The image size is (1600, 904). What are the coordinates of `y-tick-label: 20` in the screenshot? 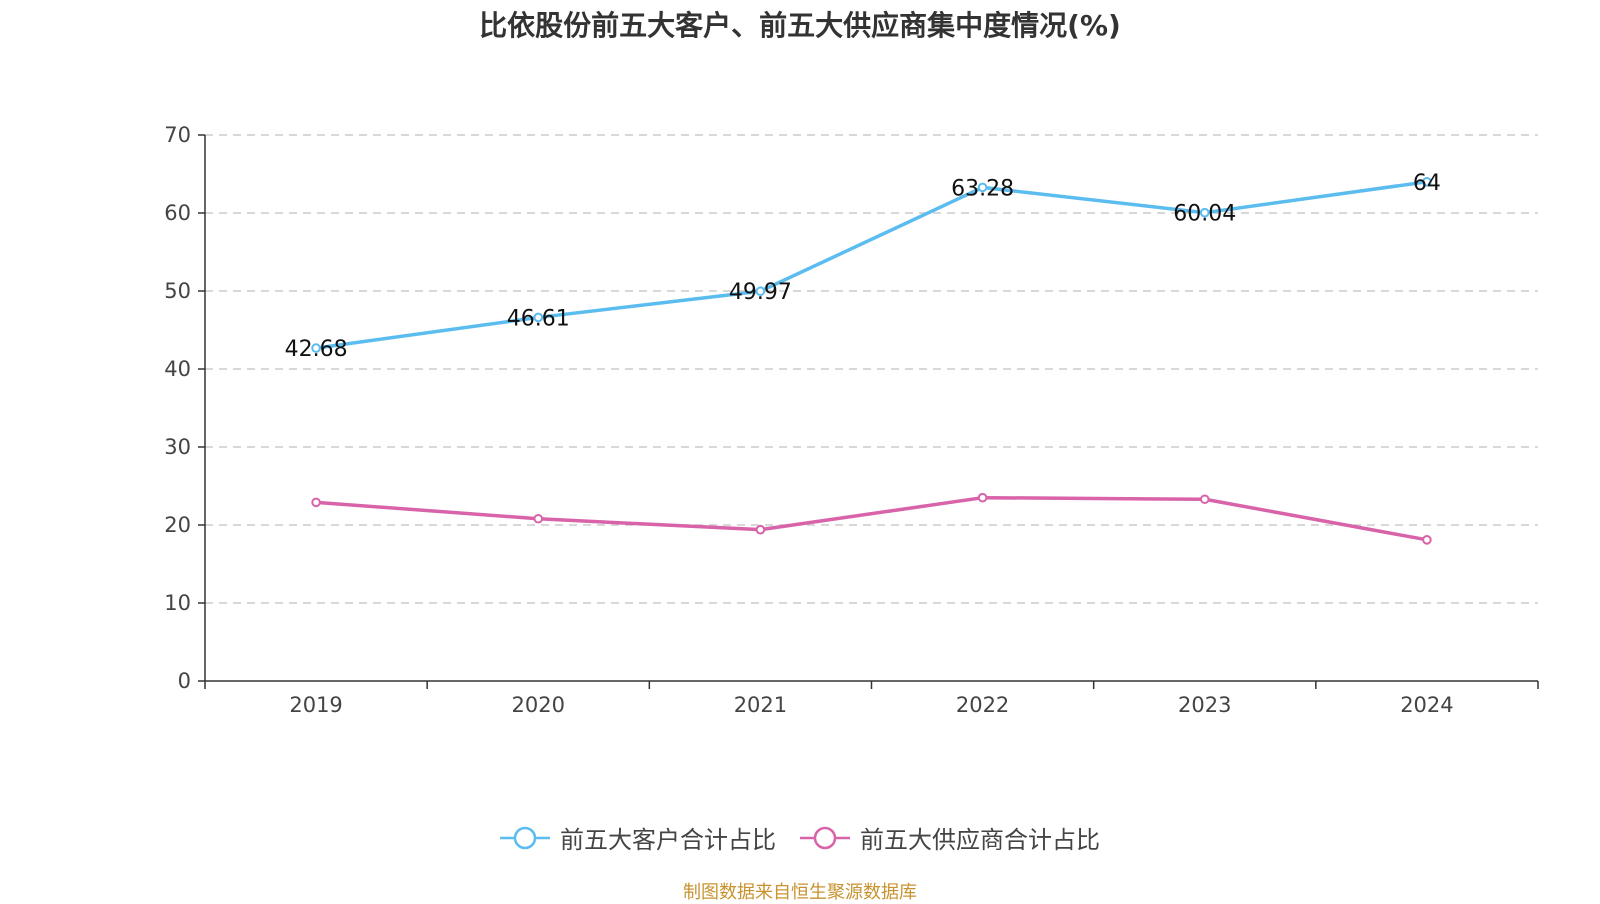 It's located at (177, 525).